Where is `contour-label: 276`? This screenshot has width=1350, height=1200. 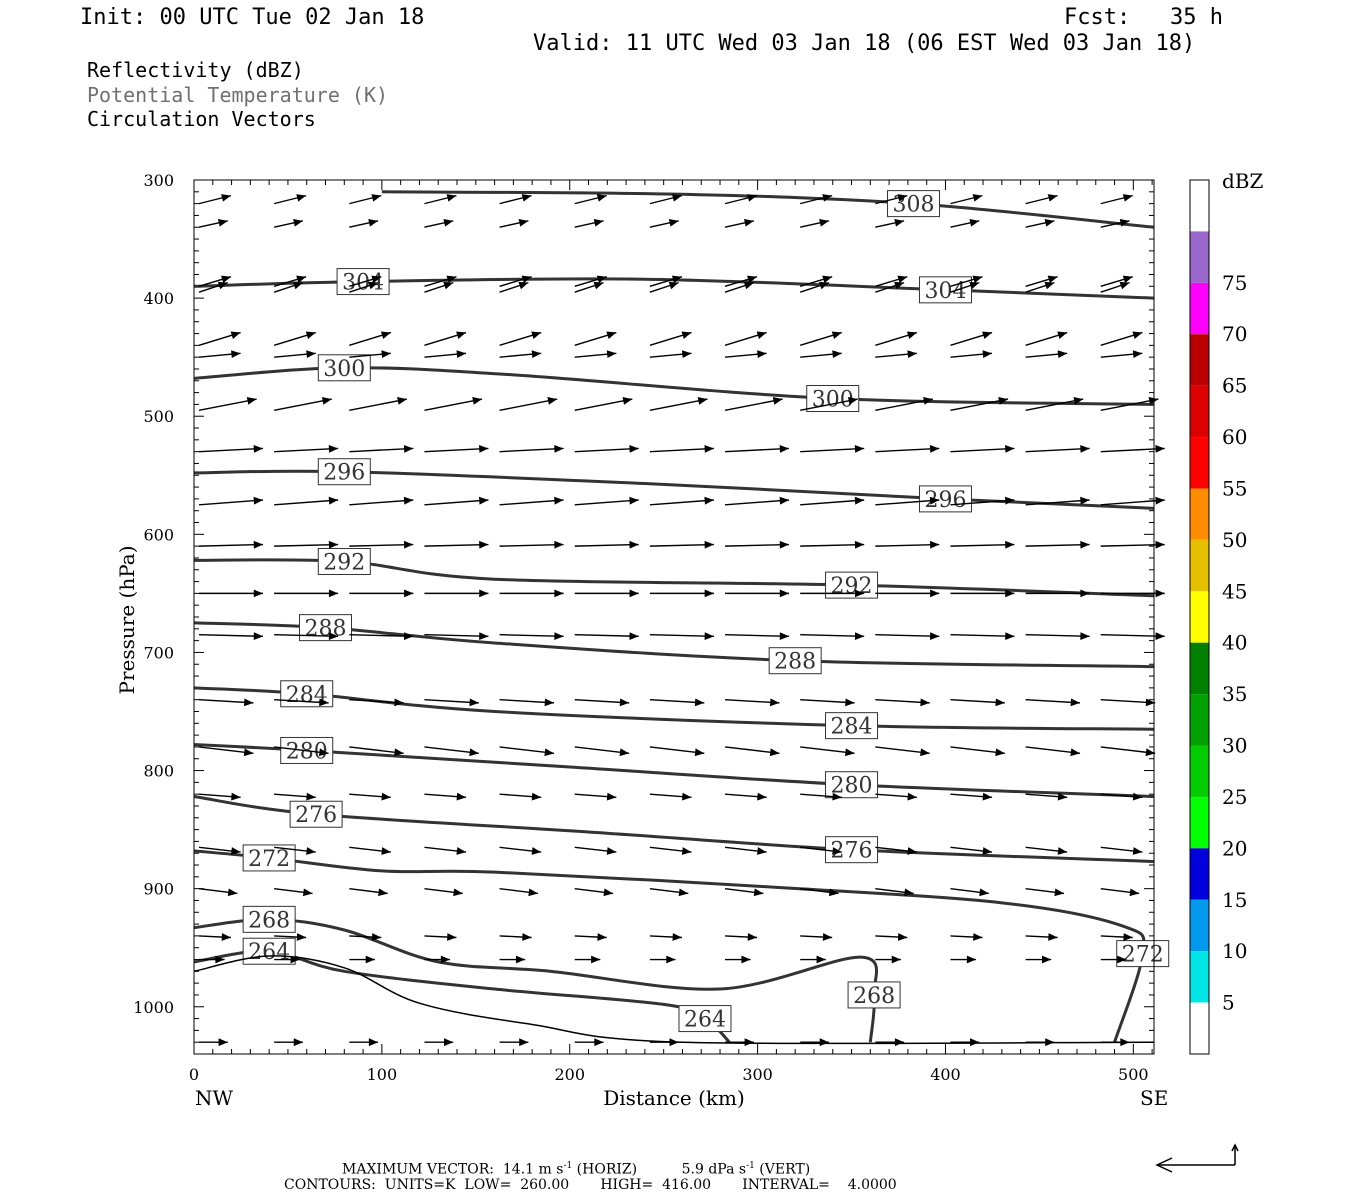 contour-label: 276 is located at coordinates (316, 815).